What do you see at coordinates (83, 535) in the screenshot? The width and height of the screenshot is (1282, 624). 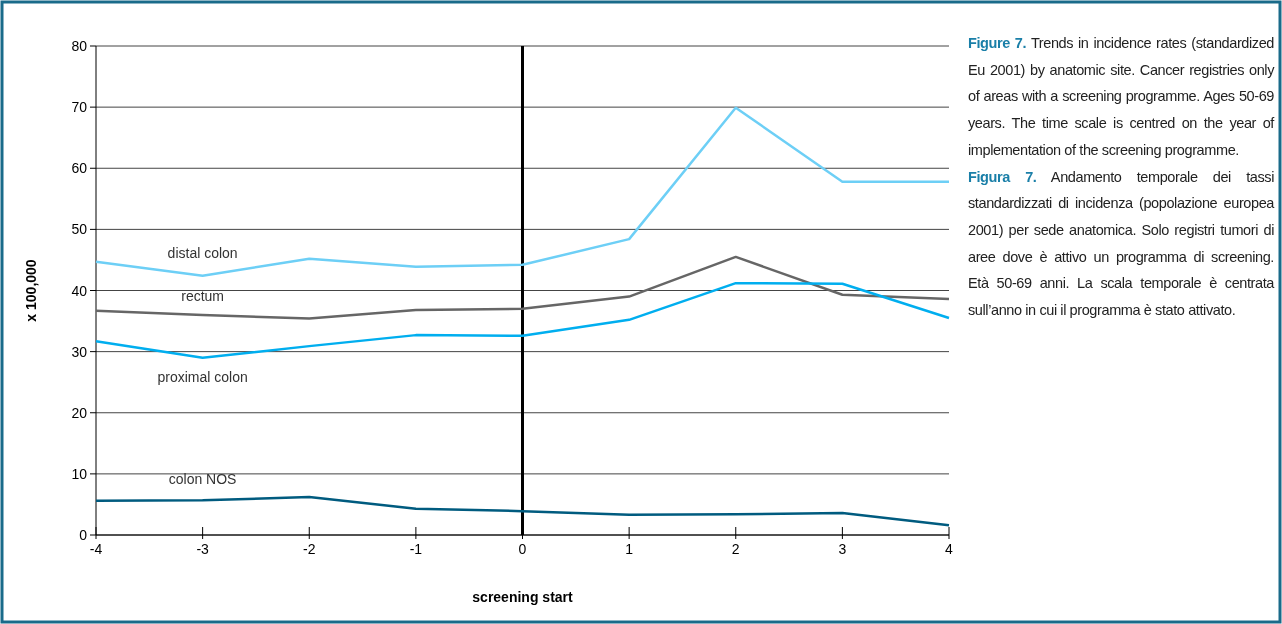 I see `y-tick-label: 0` at bounding box center [83, 535].